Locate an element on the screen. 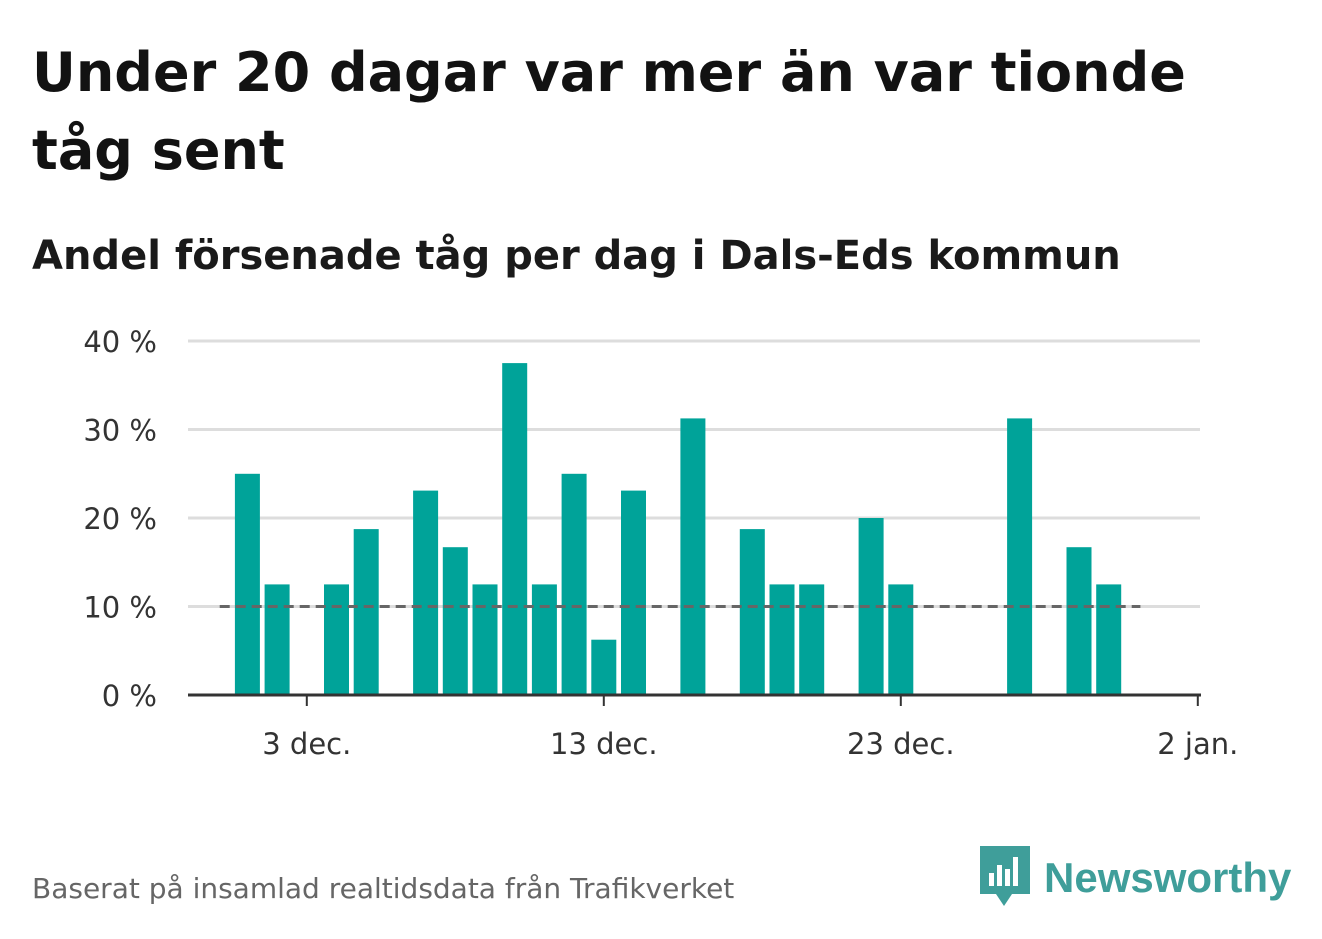 The height and width of the screenshot is (939, 1322). y-tick-label: 20 % is located at coordinates (120, 519).